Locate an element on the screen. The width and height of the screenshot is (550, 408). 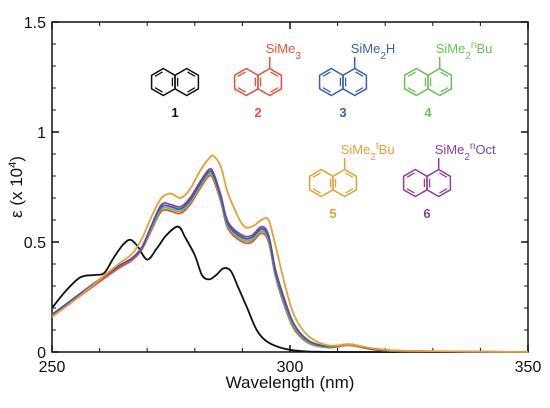
substituent-label: SiMe2H is located at coordinates (373, 51).